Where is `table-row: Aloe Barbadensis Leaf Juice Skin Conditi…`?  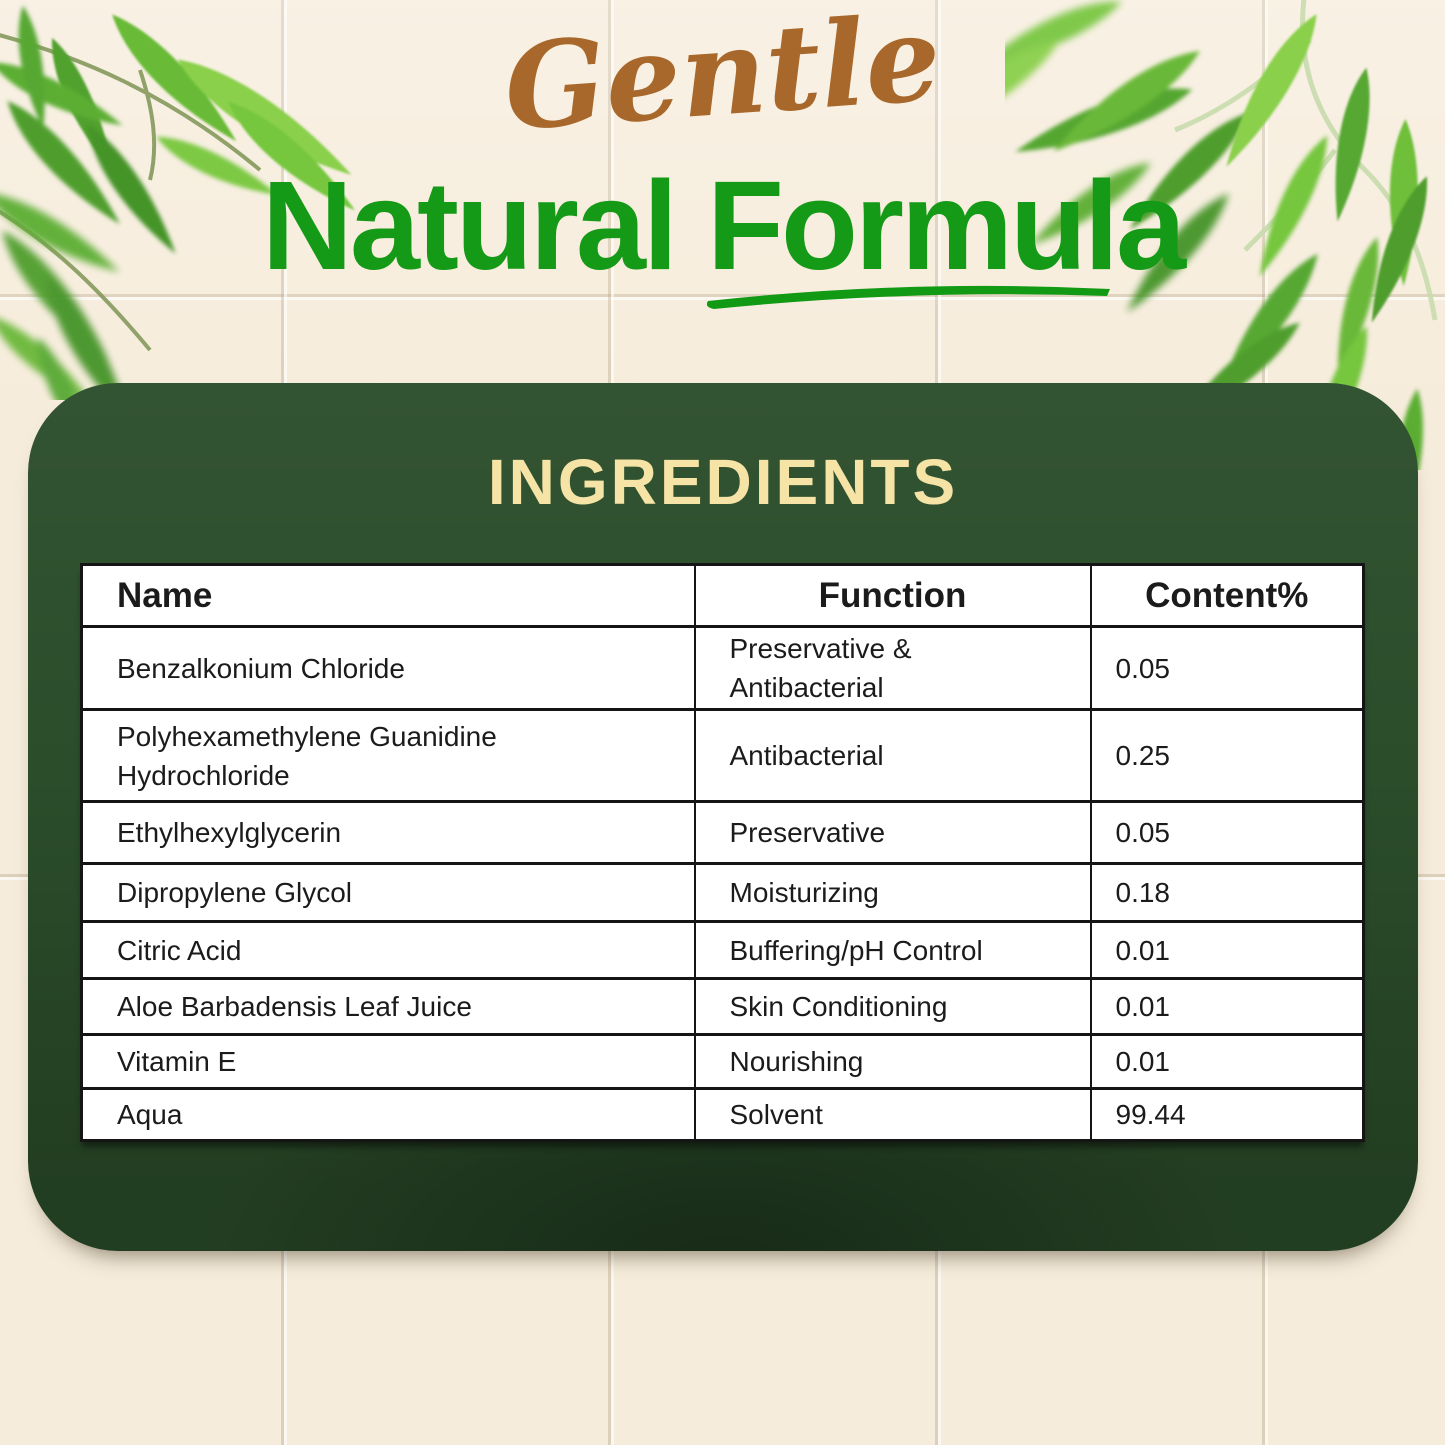
table-row: Aloe Barbadensis Leaf Juice Skin Conditi… is located at coordinates (722, 1007).